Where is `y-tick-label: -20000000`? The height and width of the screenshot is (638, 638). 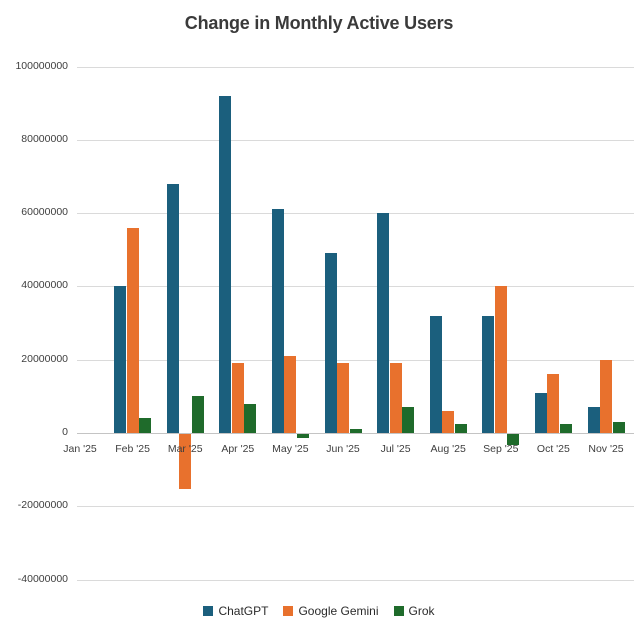 y-tick-label: -20000000 is located at coordinates (42, 505).